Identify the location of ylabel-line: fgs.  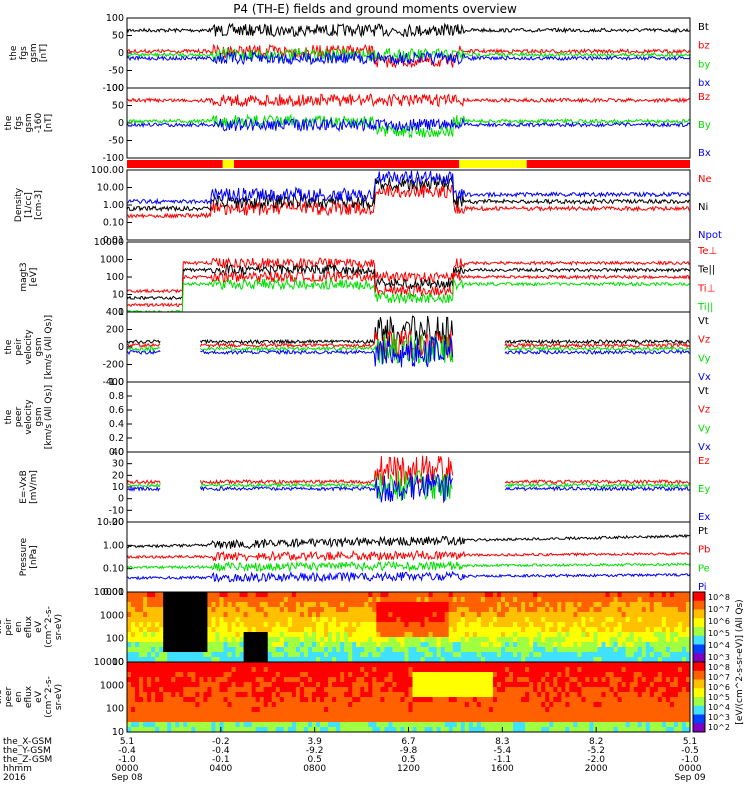
(19, 123).